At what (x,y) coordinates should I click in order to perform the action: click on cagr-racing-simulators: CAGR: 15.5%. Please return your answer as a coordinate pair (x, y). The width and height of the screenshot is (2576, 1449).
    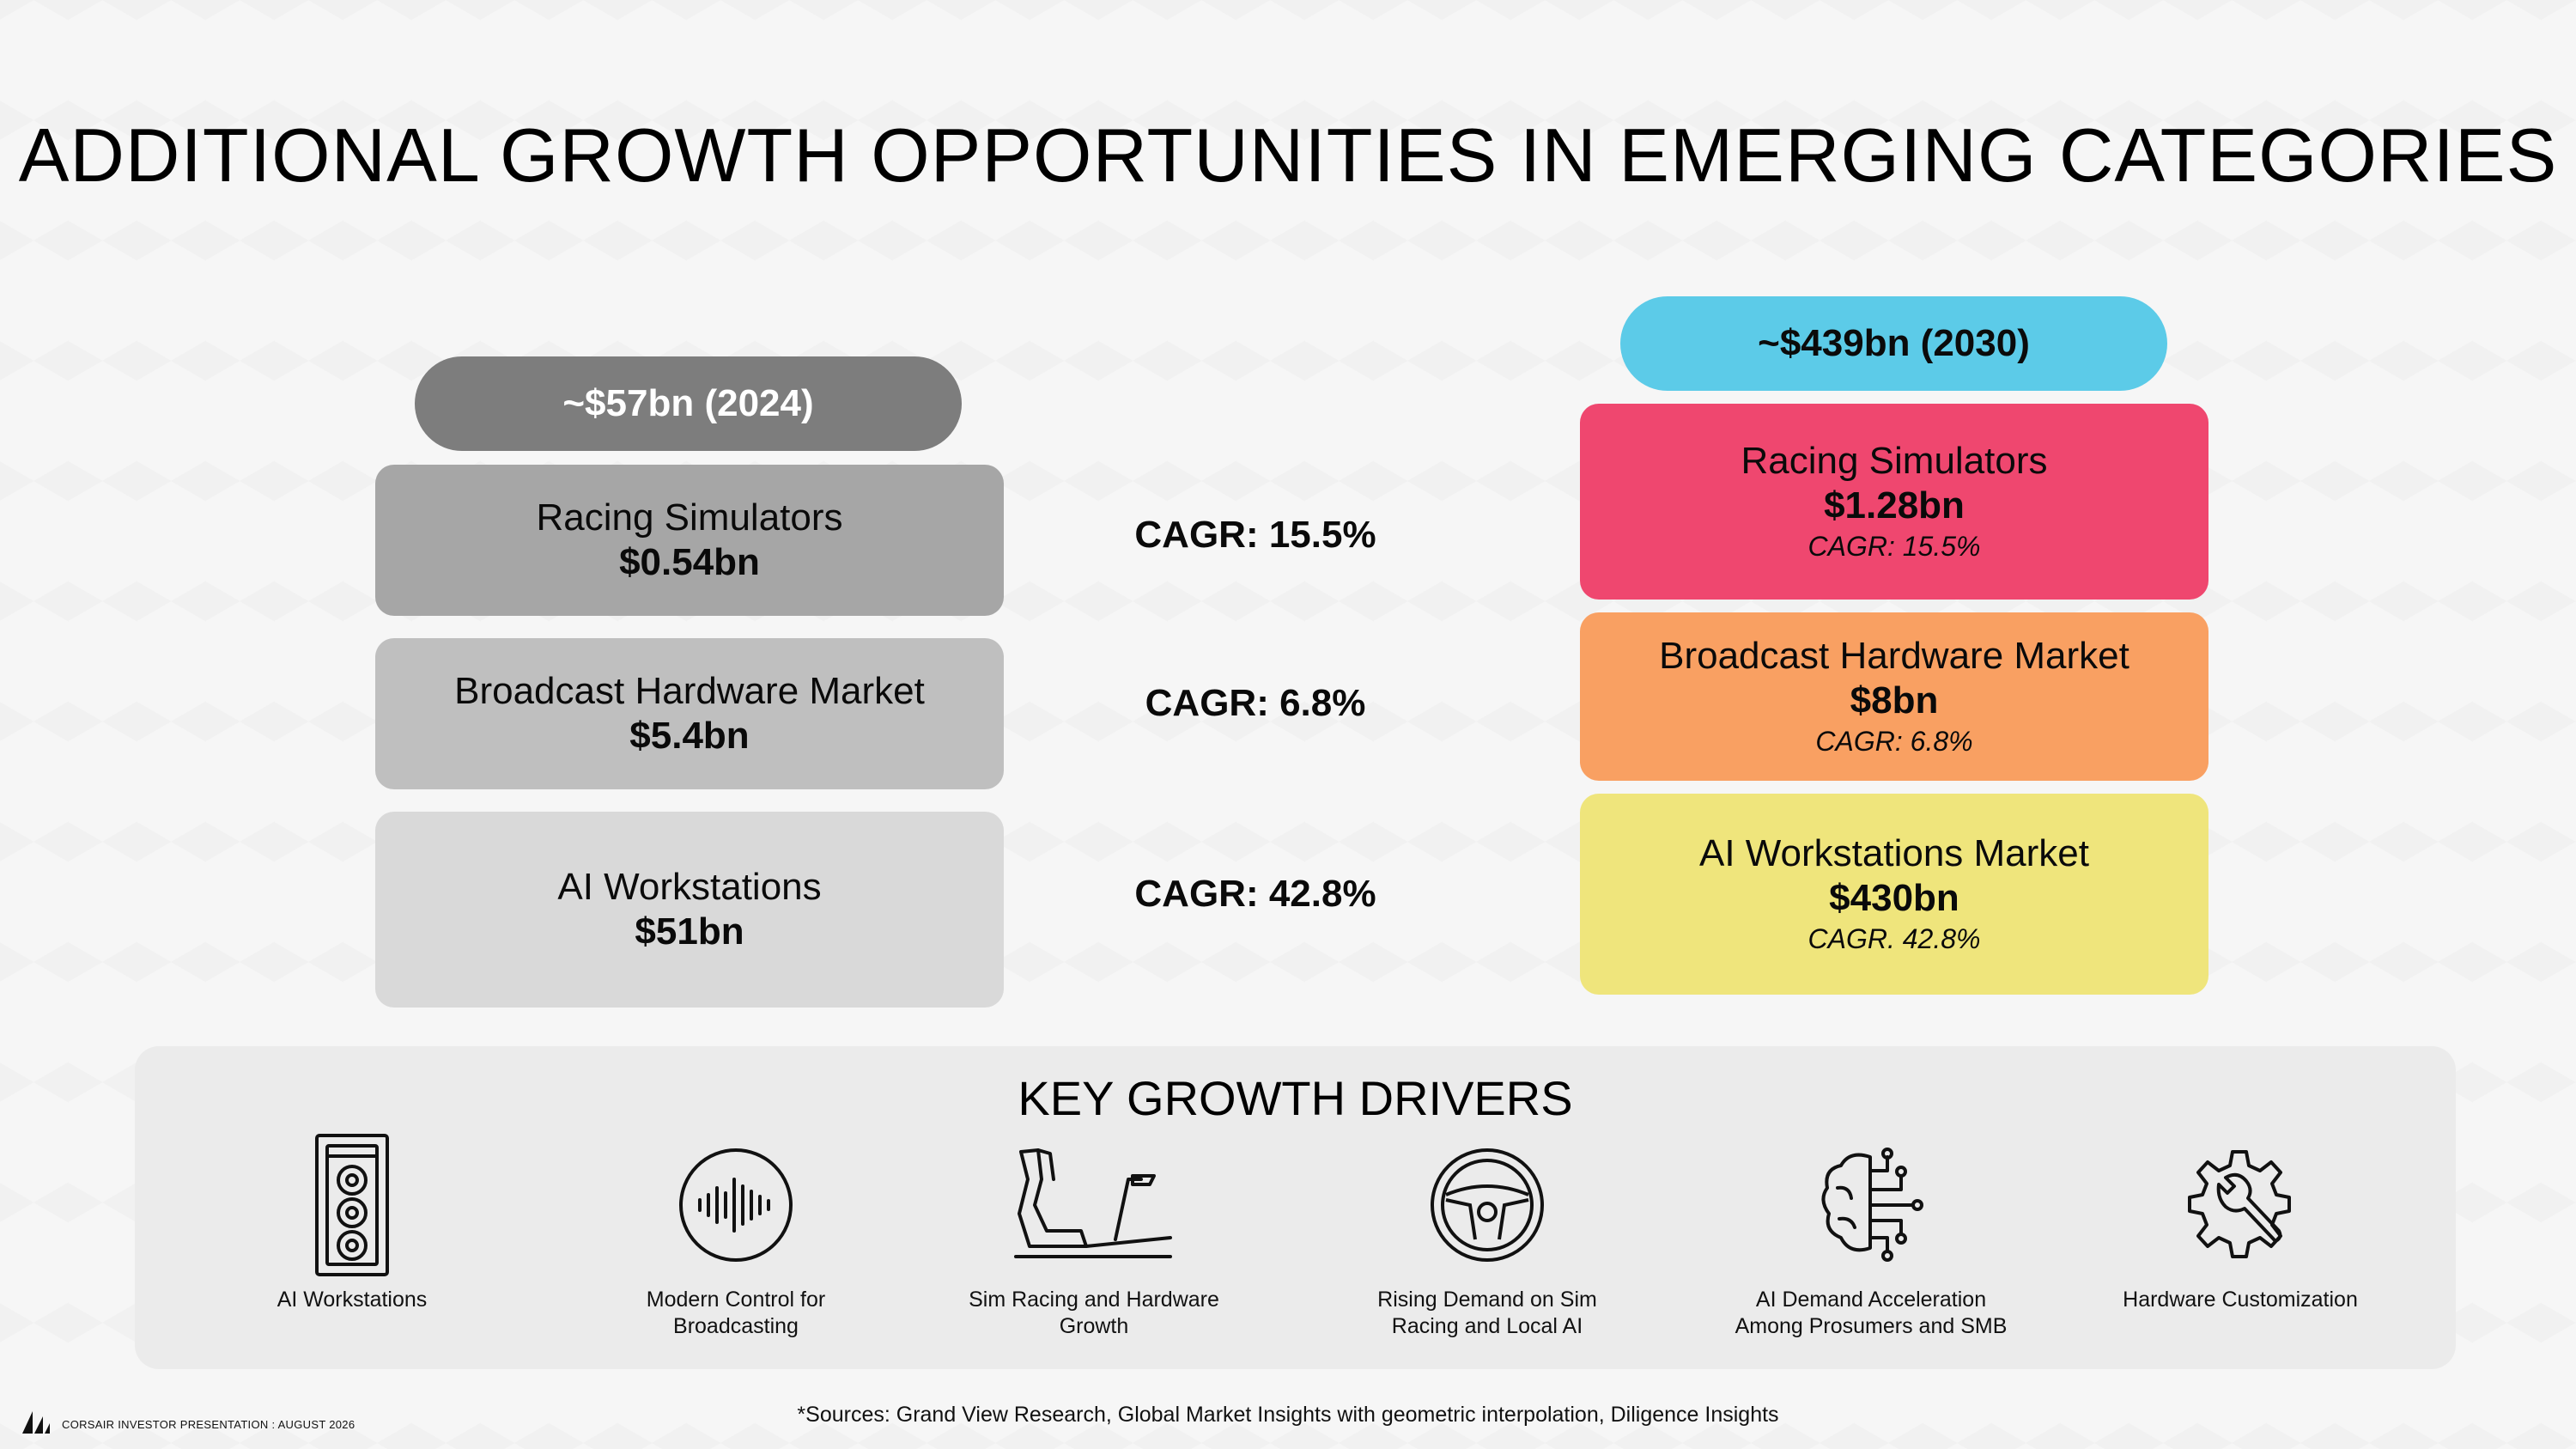
    Looking at the image, I should click on (1255, 535).